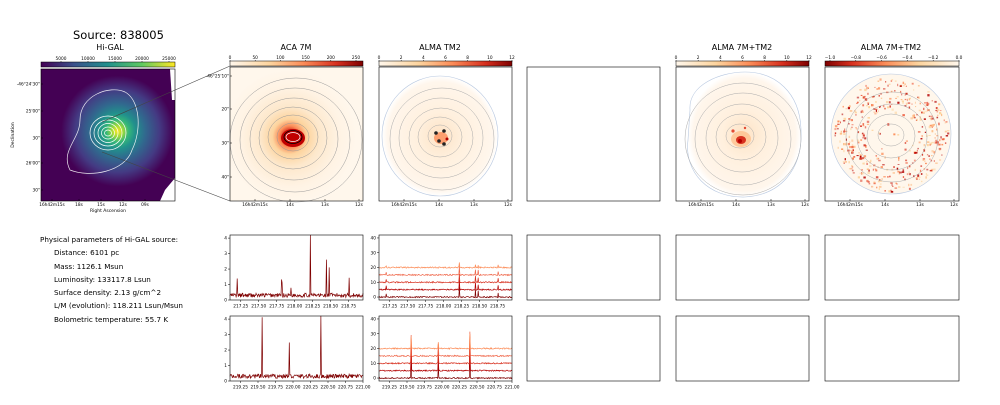  What do you see at coordinates (374, 239) in the screenshot?
I see `spectrum-y-tick-label: 40` at bounding box center [374, 239].